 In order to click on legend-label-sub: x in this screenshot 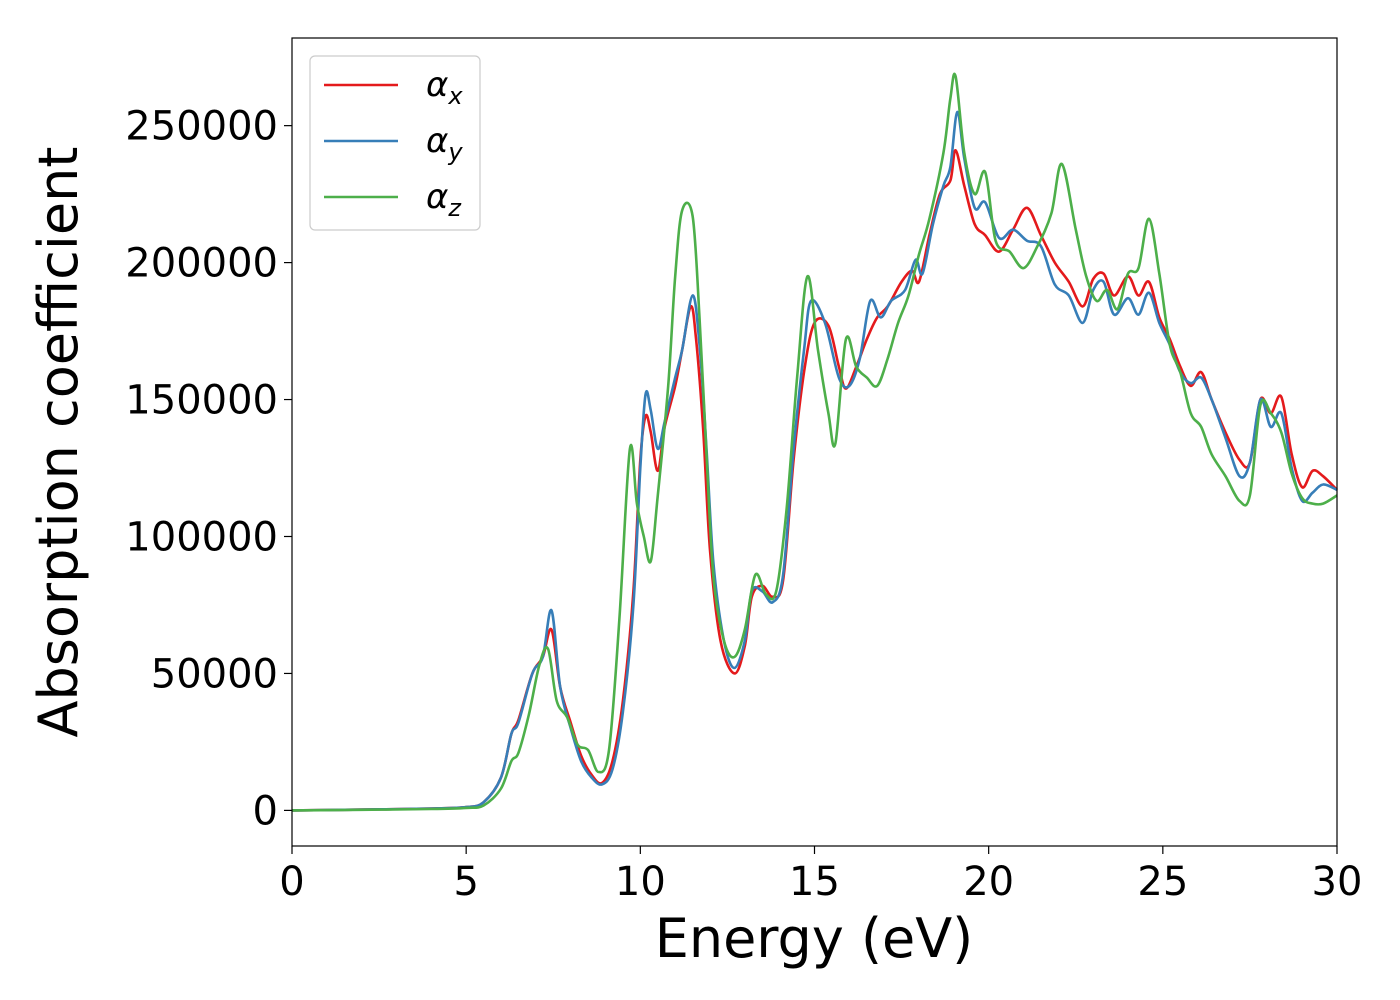, I will do `click(455, 96)`.